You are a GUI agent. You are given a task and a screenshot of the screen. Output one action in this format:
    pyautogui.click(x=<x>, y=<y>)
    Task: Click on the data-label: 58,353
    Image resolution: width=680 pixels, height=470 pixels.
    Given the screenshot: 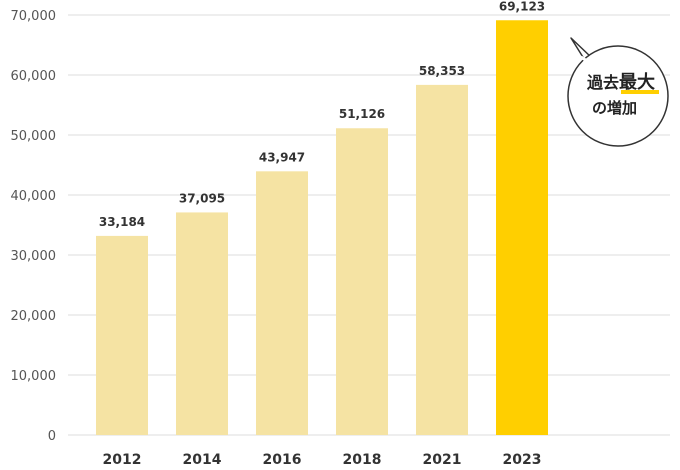 What is the action you would take?
    pyautogui.click(x=442, y=71)
    